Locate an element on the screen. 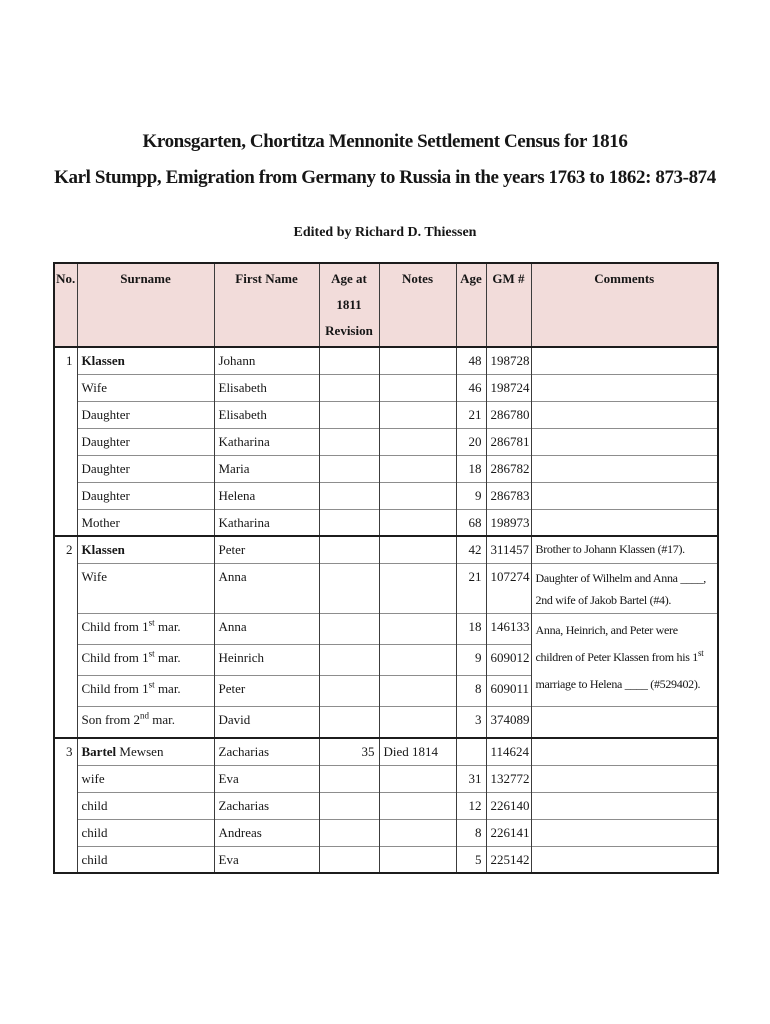  cell-first-name: Zacharias is located at coordinates (266, 805).